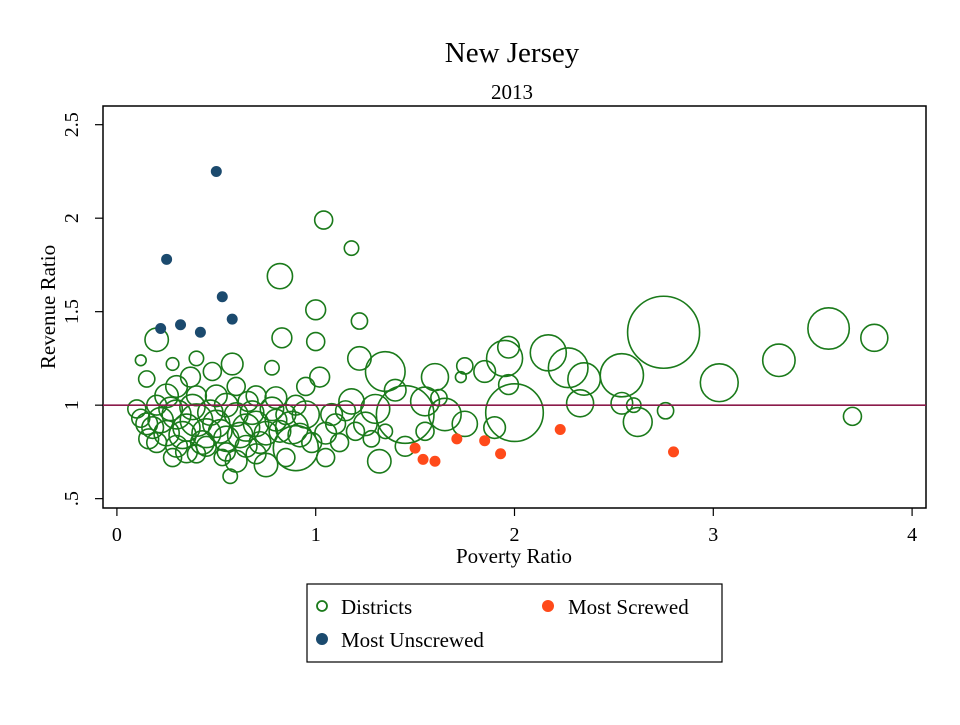 The image size is (960, 725). Describe the element at coordinates (316, 535) in the screenshot. I see `x-tick-label: 1` at that location.